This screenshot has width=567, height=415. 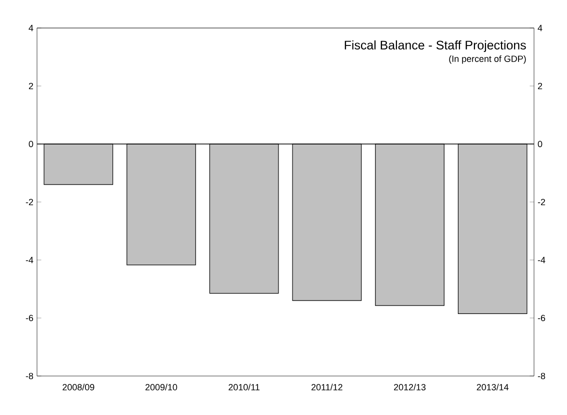 I want to click on y2-tick-label: 2, so click(x=31, y=86).